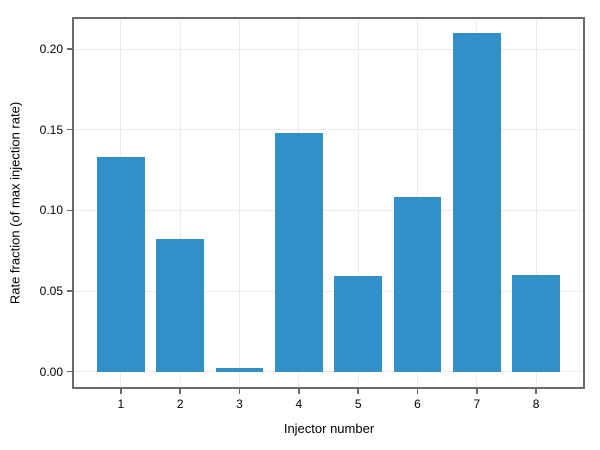 This screenshot has height=450, width=600. I want to click on x-tick-label: 8, so click(536, 404).